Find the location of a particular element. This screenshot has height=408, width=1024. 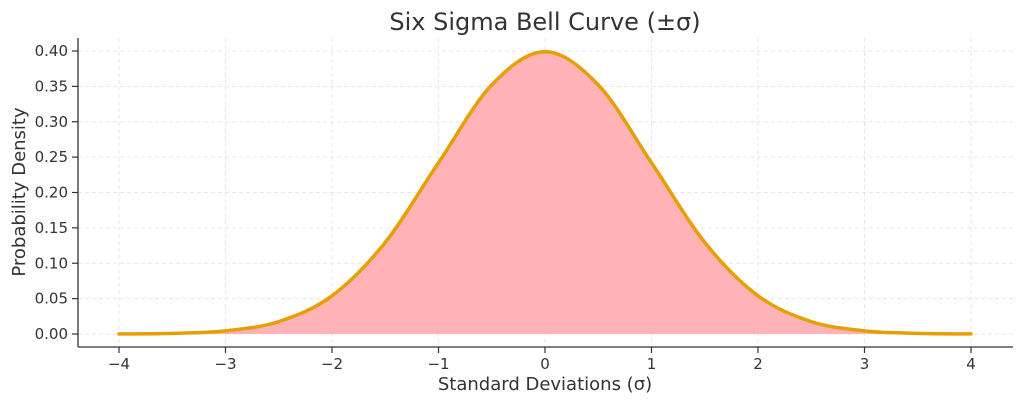

x-tick-label: 1 is located at coordinates (652, 364).